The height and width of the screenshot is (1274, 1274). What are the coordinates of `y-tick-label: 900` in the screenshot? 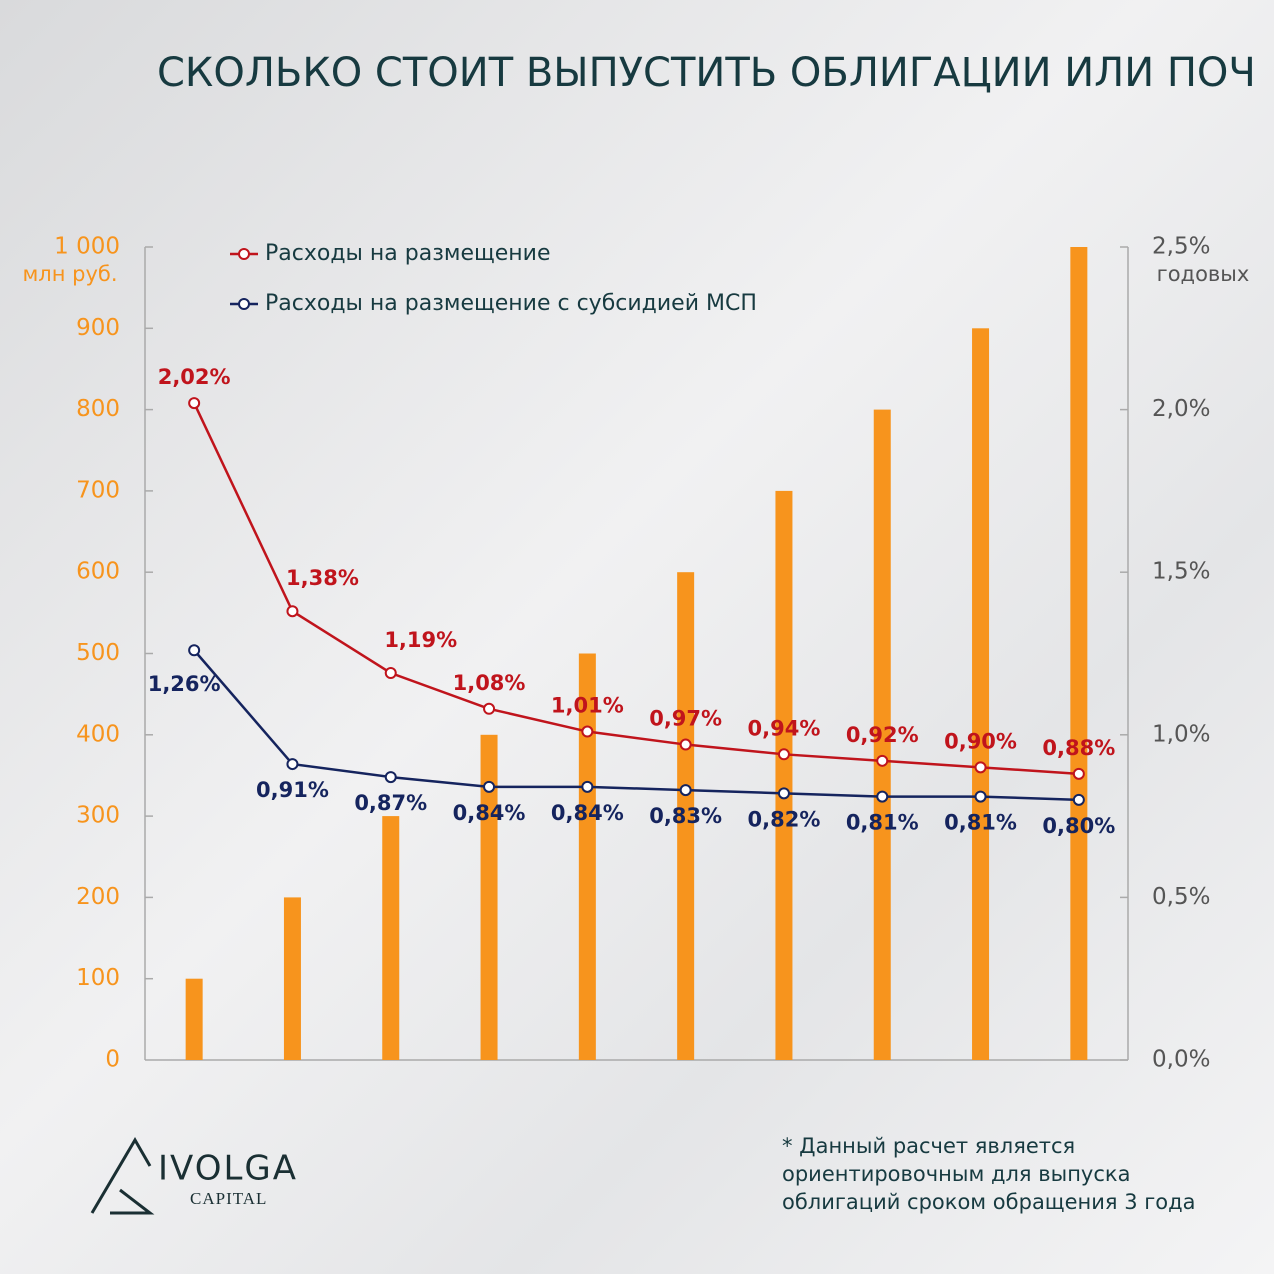 It's located at (98, 328).